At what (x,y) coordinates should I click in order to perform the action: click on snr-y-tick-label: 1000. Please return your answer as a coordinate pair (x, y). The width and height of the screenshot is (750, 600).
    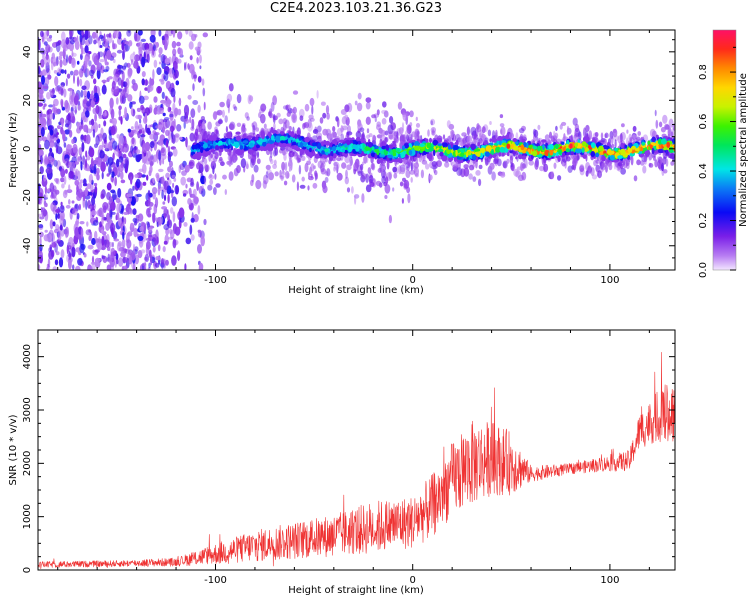
    Looking at the image, I should click on (27, 516).